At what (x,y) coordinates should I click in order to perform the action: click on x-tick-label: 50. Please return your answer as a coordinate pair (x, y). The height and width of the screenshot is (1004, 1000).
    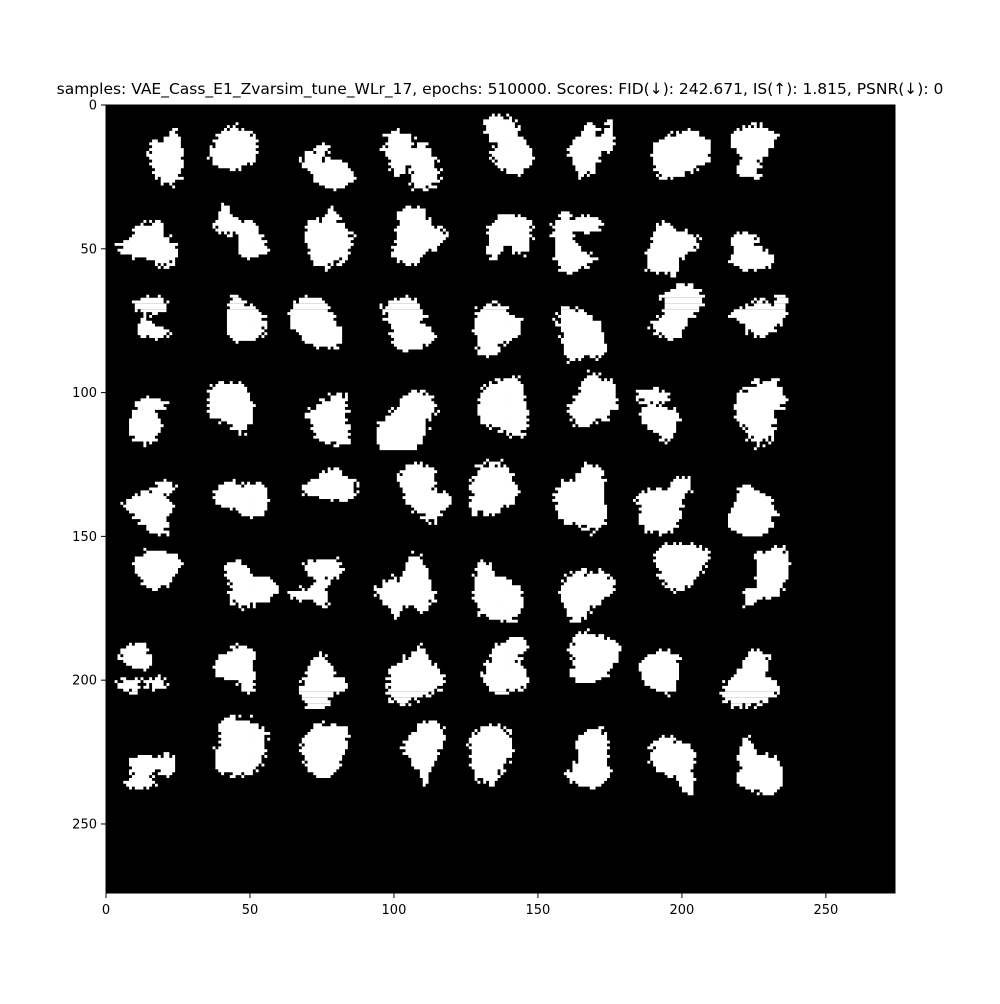
    Looking at the image, I should click on (250, 910).